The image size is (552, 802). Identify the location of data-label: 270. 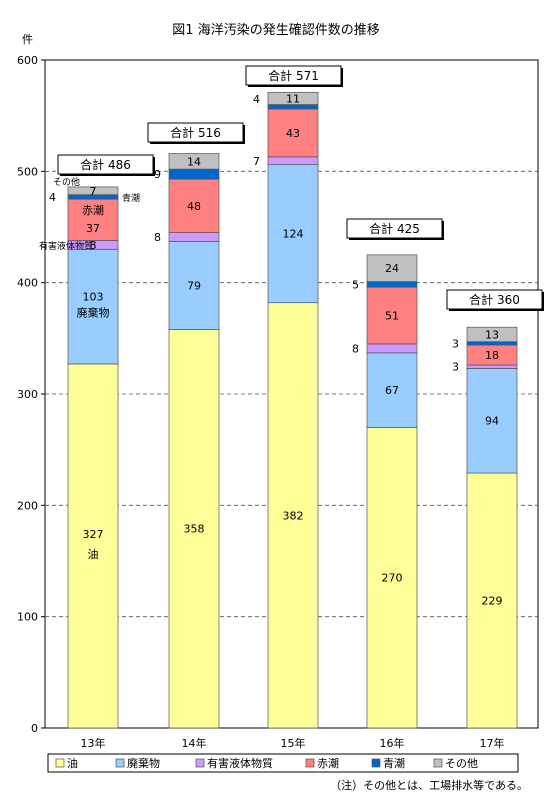
(392, 578).